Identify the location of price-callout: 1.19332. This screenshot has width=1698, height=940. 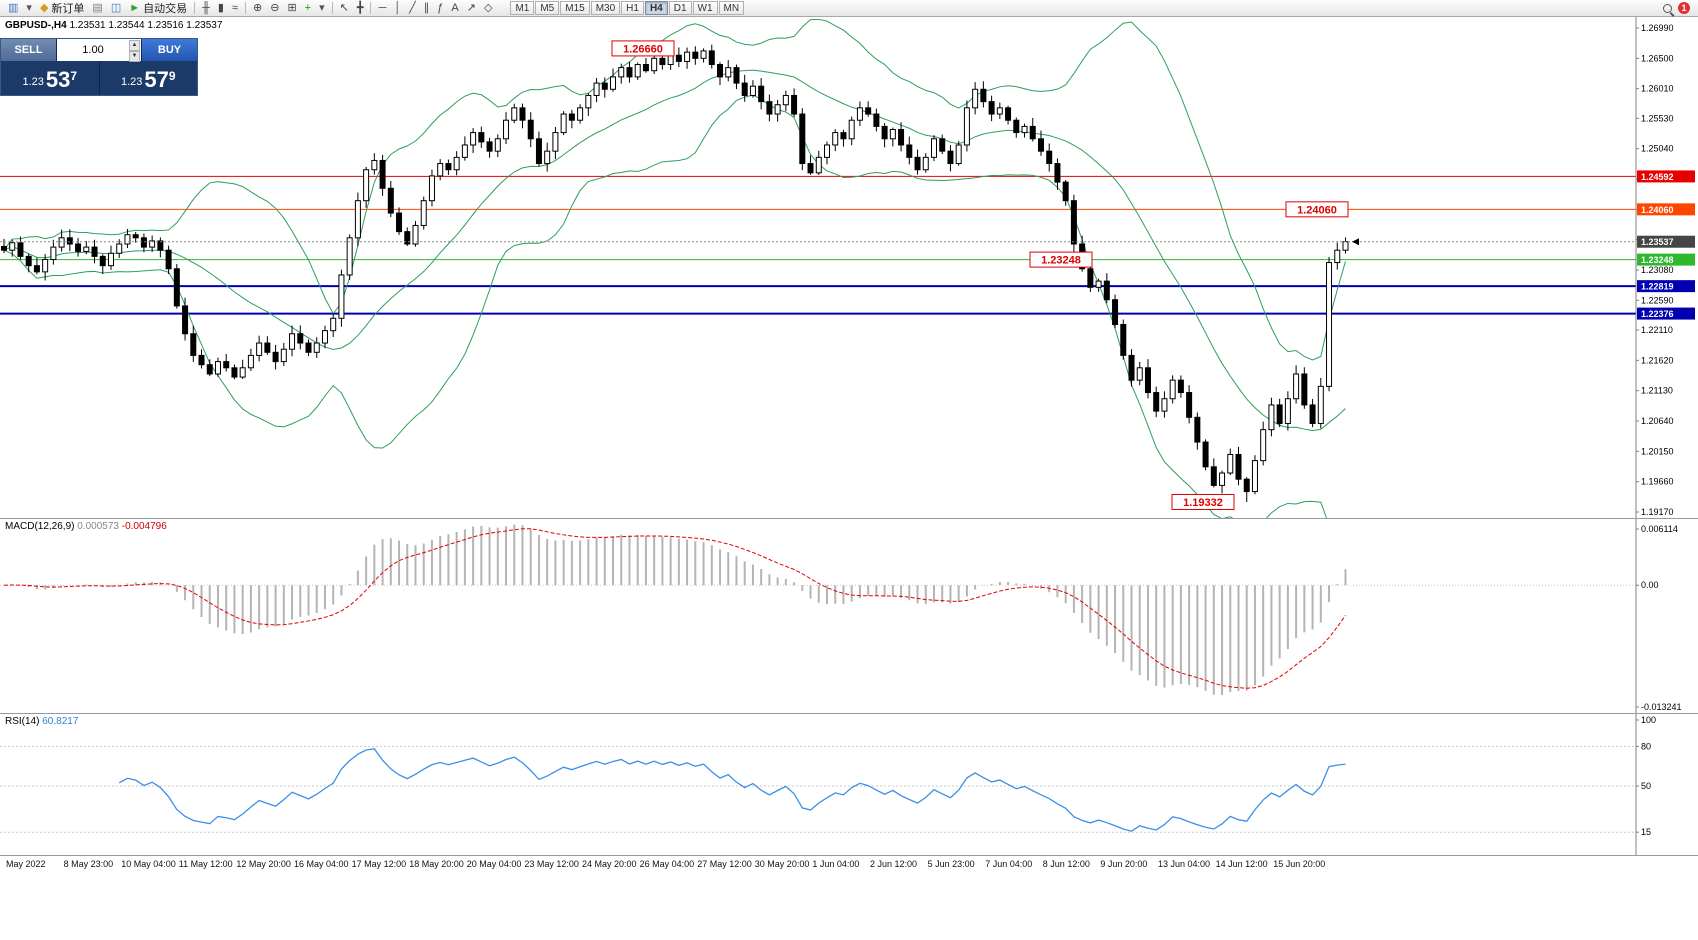
(1203, 501).